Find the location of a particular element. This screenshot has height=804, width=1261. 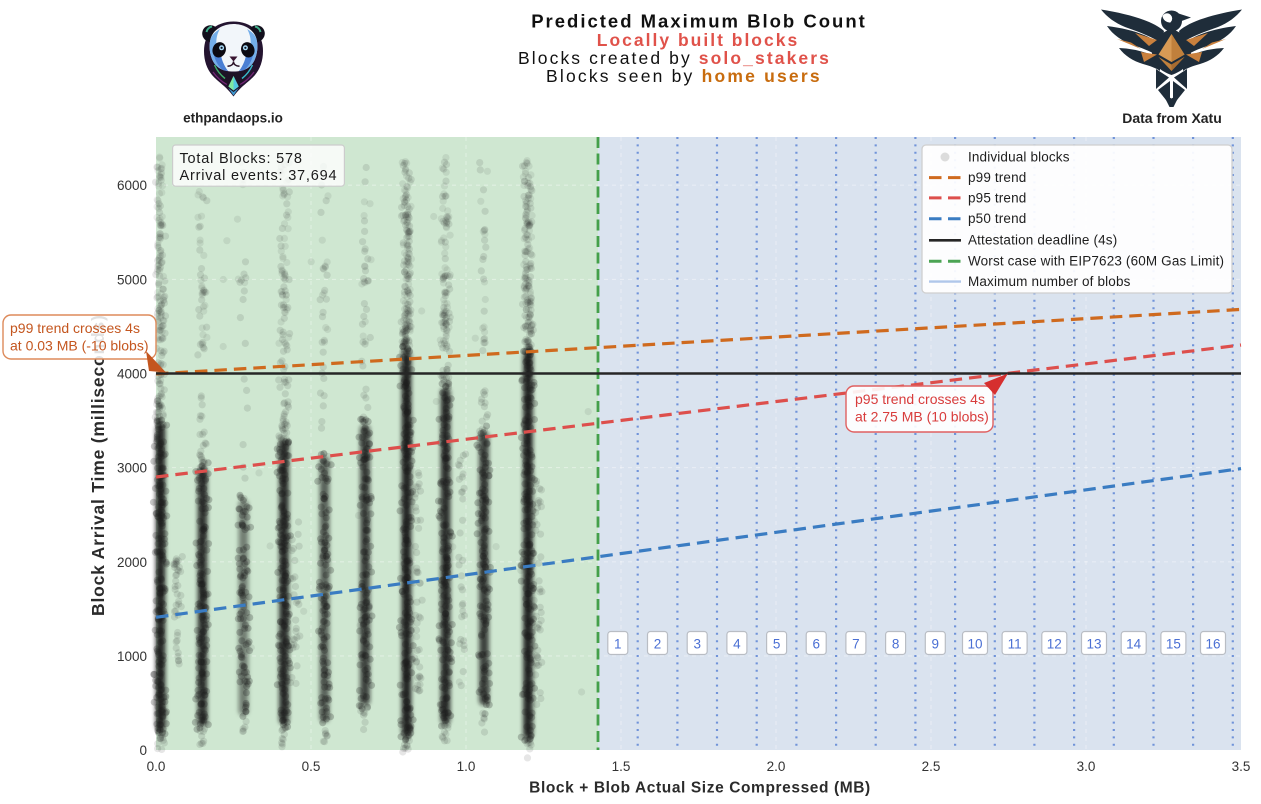

svg-text: 1000 is located at coordinates (132, 656).